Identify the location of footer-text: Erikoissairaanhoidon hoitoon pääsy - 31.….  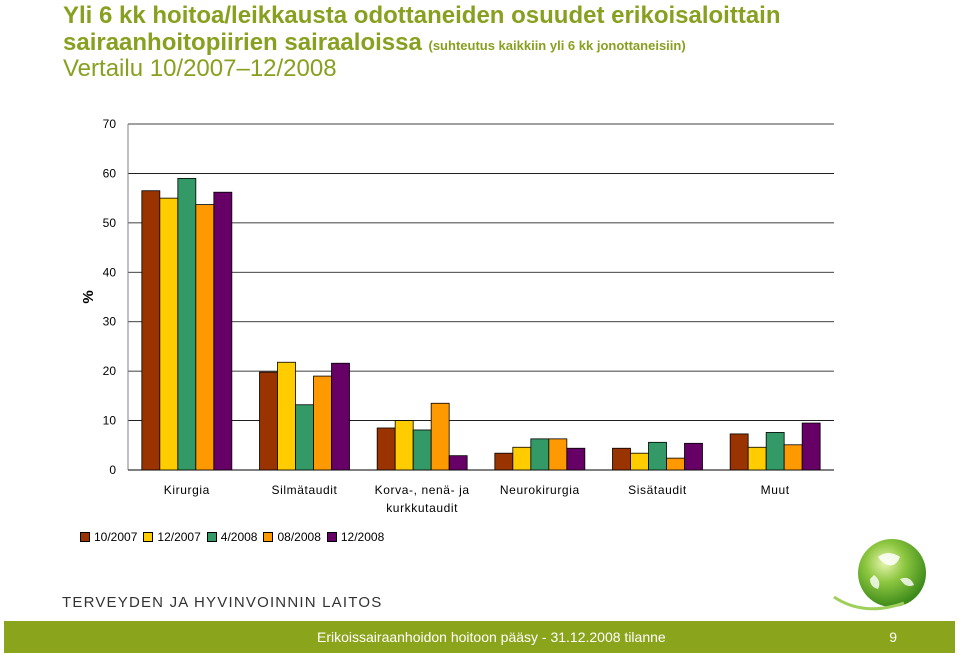
(491, 637).